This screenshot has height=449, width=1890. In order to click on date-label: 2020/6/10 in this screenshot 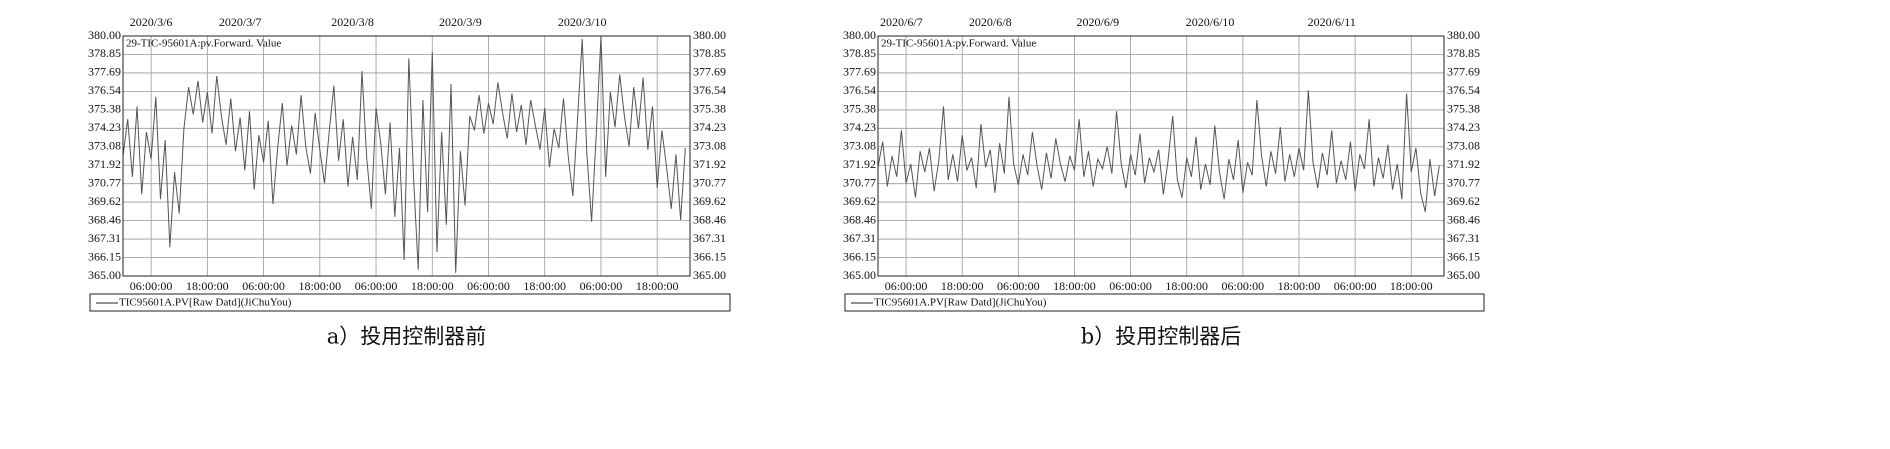, I will do `click(1210, 22)`.